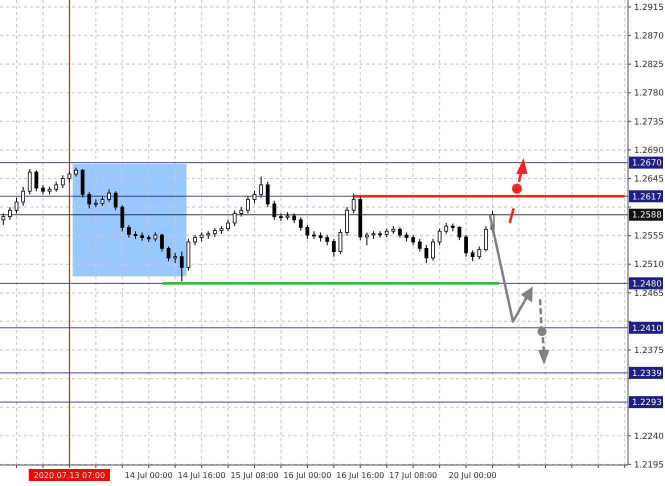 This screenshot has width=665, height=486. I want to click on x-tick-label: 16 Jul 16:00, so click(360, 475).